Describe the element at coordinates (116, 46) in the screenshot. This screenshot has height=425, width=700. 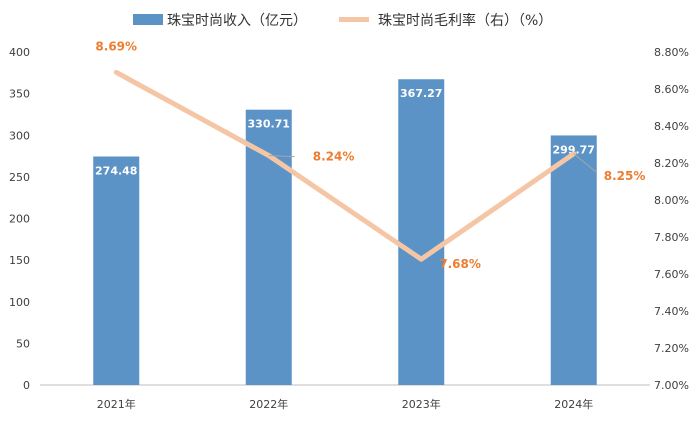
I see `line-value-label: 8.69%` at that location.